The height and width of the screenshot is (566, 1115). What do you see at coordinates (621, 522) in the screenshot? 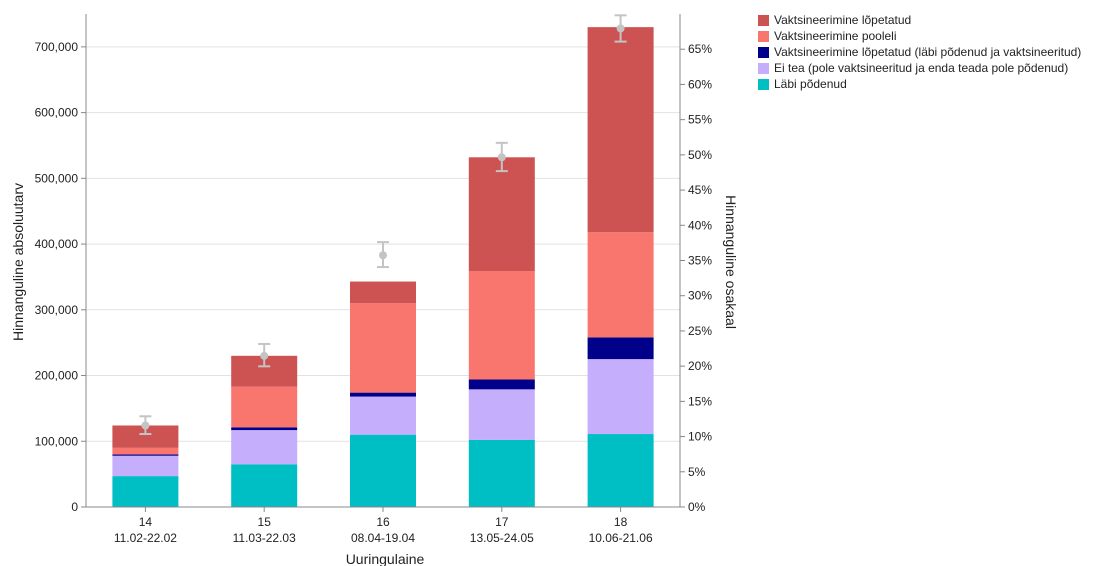
I see `x-tick-wave-4: 18` at bounding box center [621, 522].